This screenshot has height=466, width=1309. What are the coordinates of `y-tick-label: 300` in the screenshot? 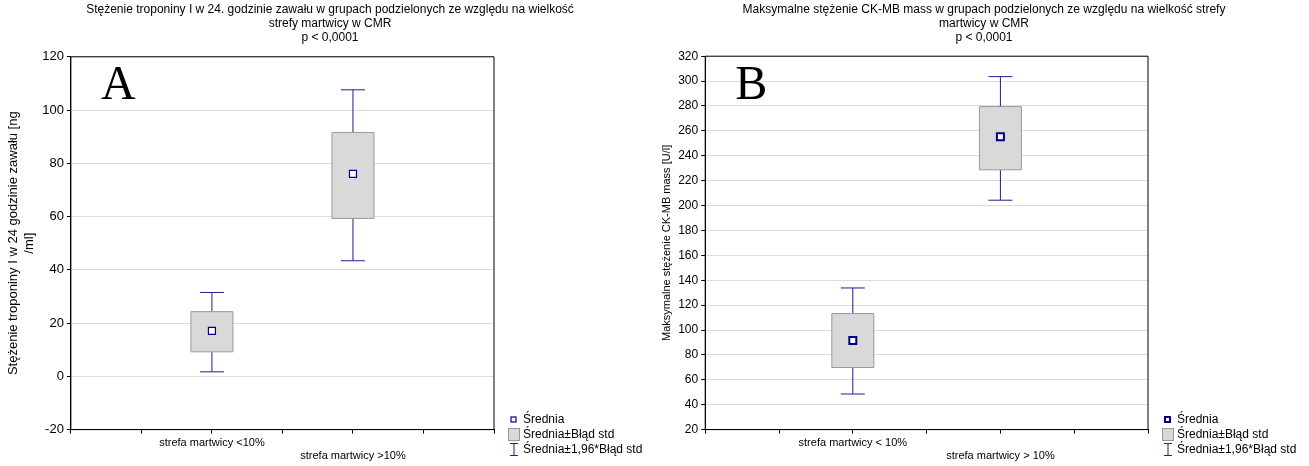 It's located at (688, 80).